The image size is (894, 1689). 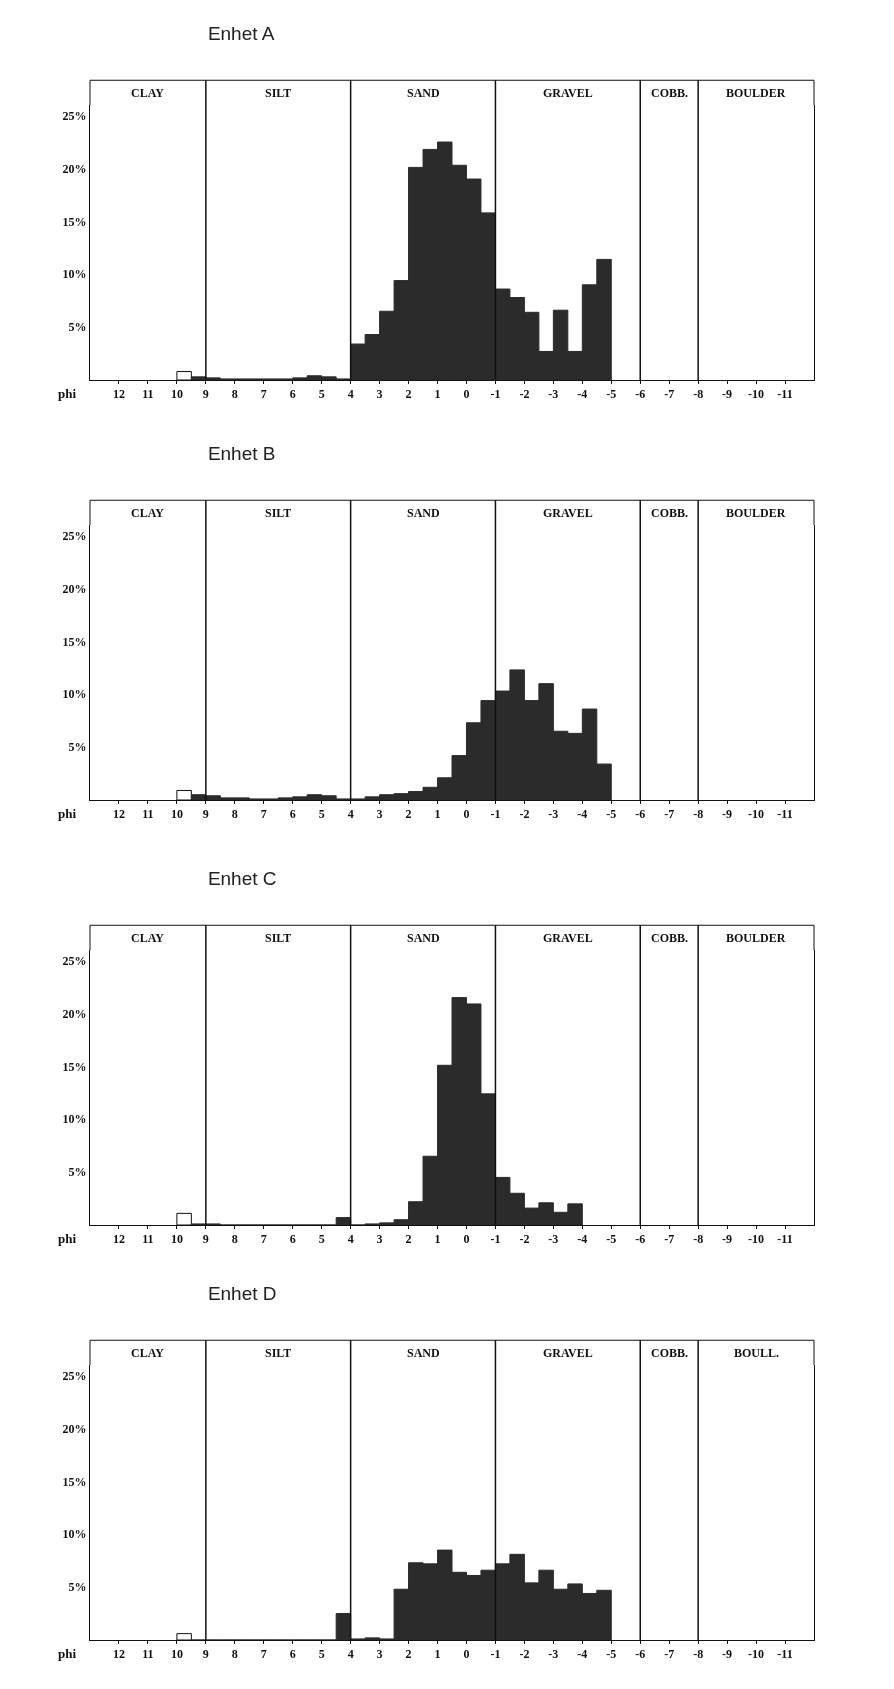 What do you see at coordinates (321, 1239) in the screenshot?
I see `x-tick-label: 5` at bounding box center [321, 1239].